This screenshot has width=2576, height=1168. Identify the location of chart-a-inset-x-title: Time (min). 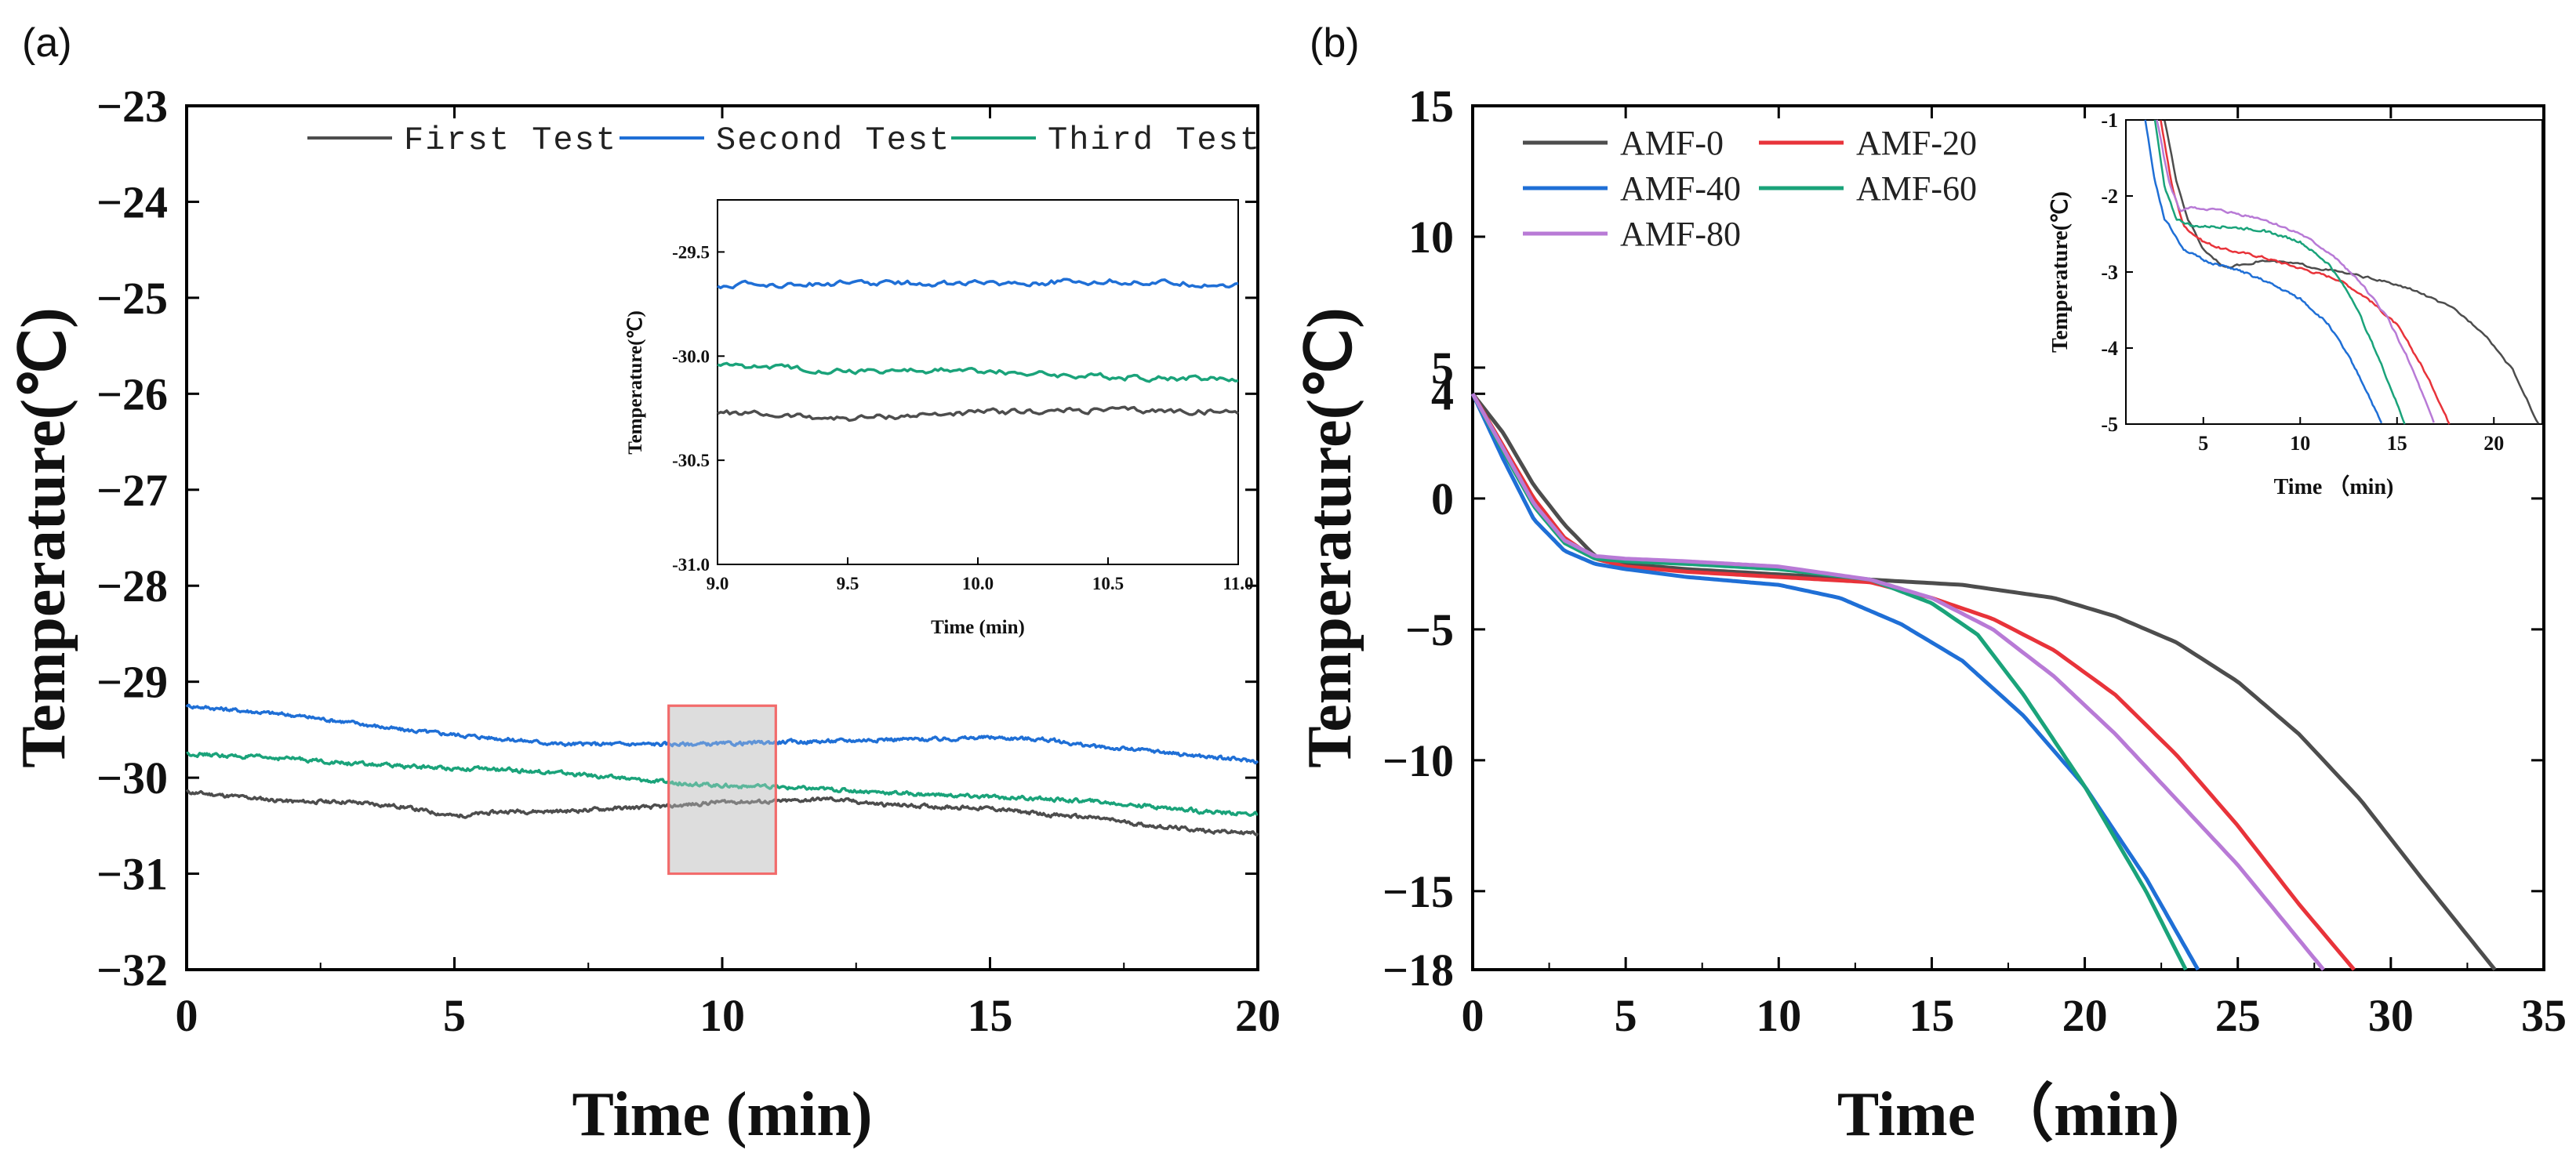
(978, 627).